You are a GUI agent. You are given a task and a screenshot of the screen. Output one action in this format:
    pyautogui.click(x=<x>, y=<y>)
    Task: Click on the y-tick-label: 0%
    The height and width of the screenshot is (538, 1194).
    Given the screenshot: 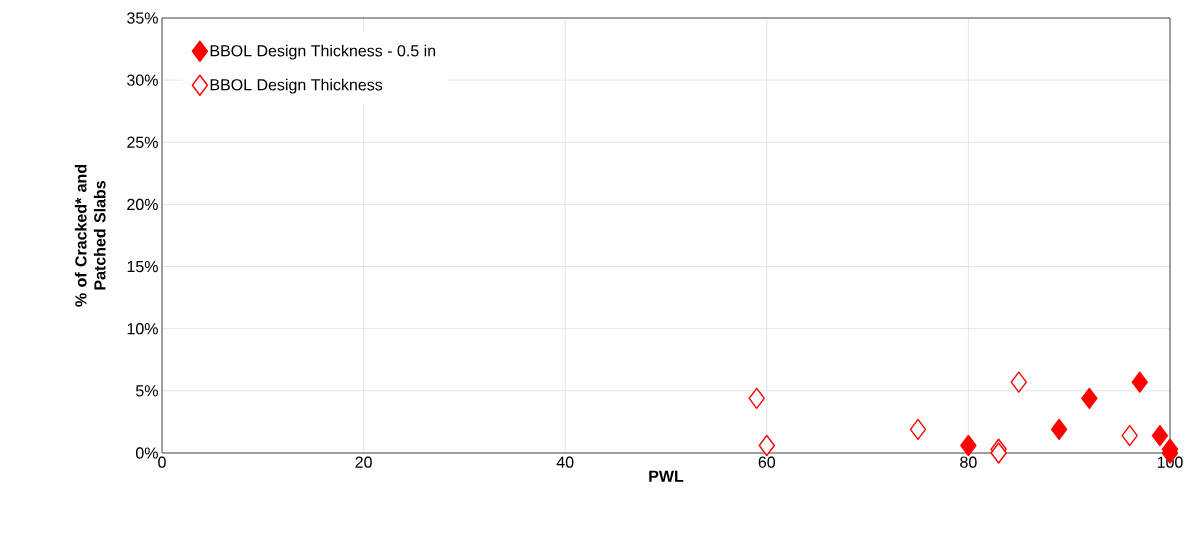 What is the action you would take?
    pyautogui.click(x=146, y=453)
    